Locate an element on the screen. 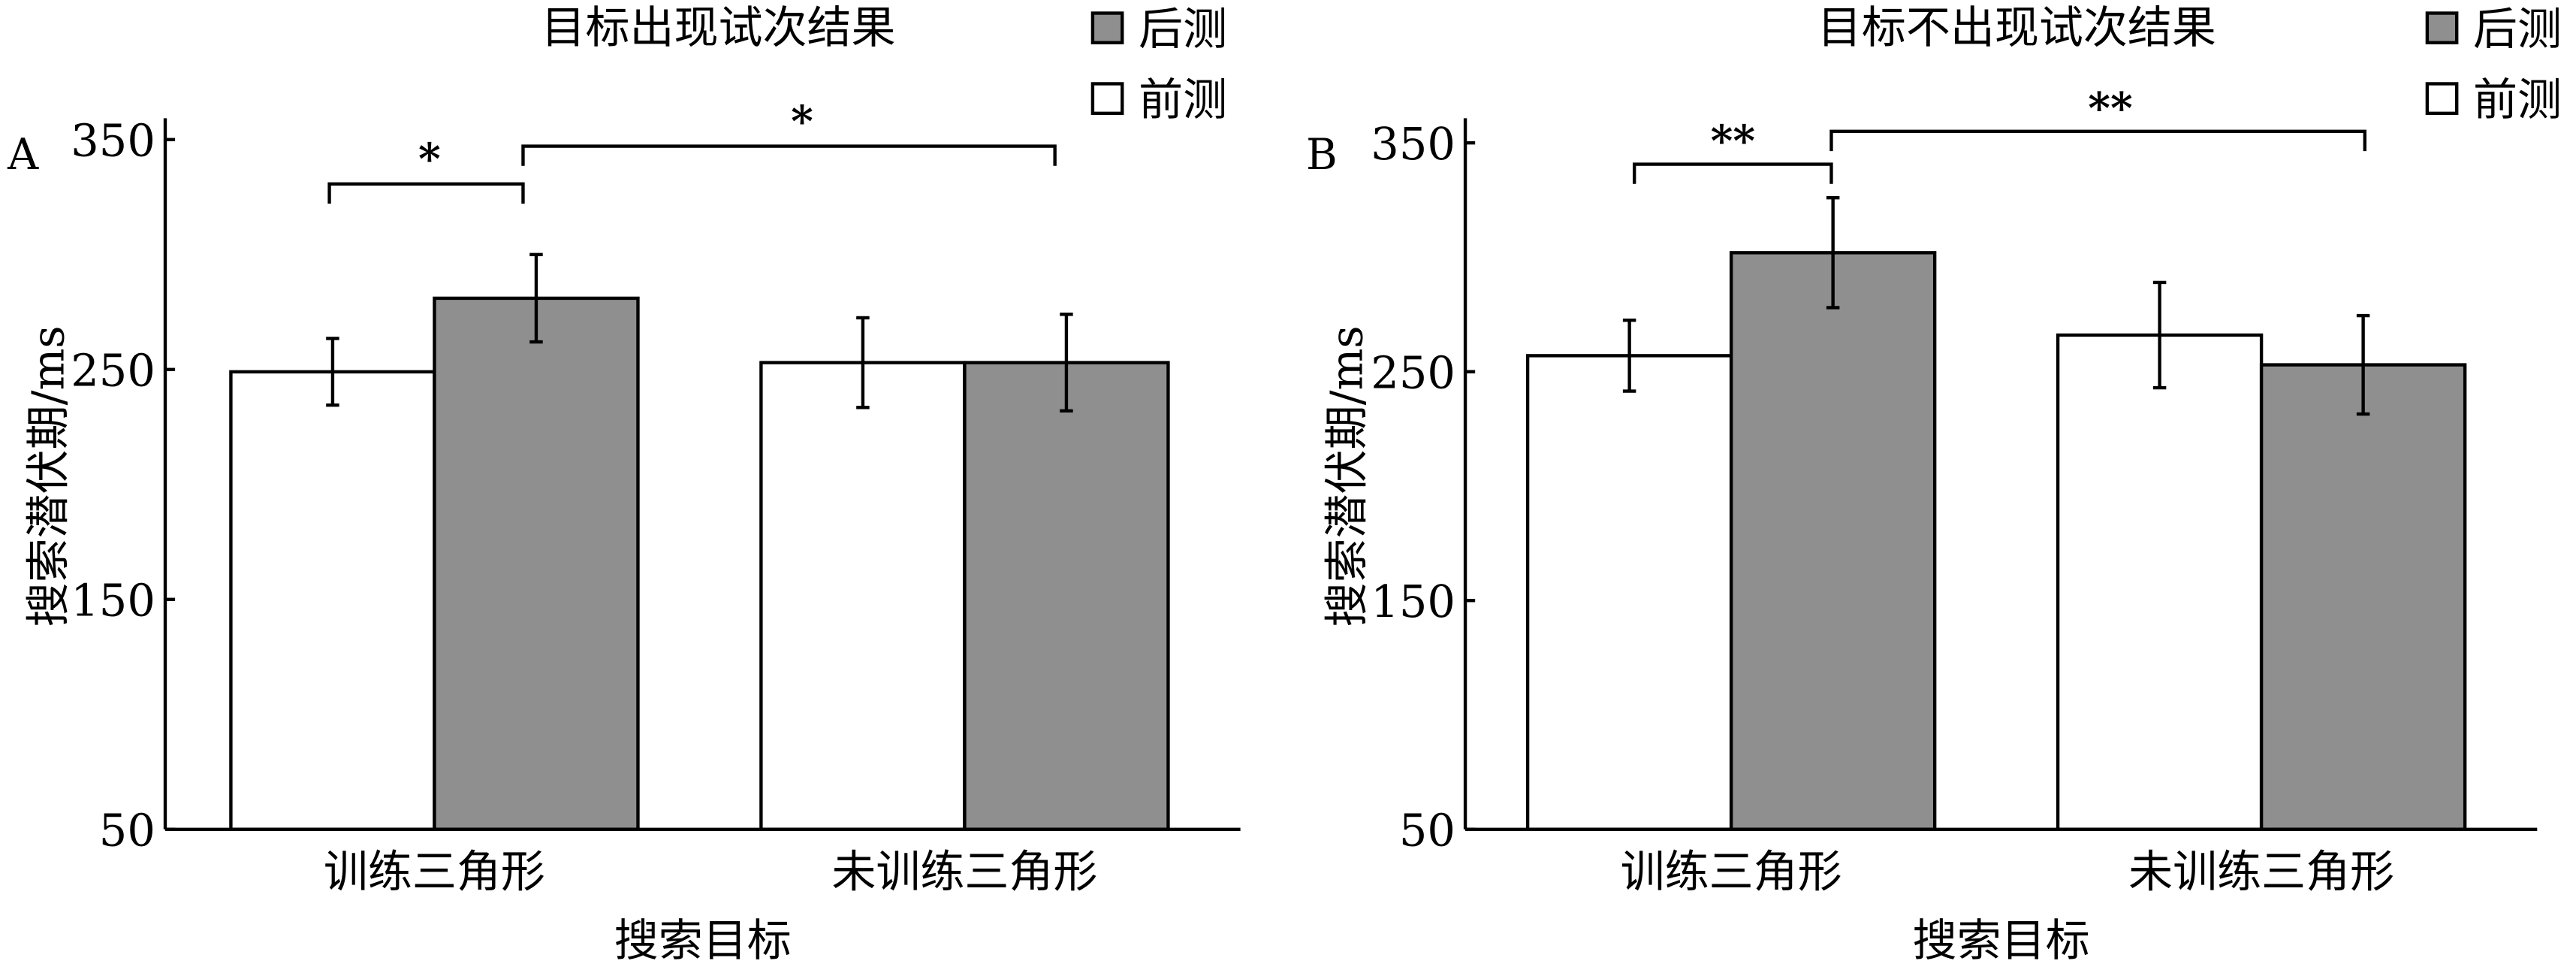 The image size is (2576, 964). chart-title: 目标不出现试次结果 is located at coordinates (2017, 27).